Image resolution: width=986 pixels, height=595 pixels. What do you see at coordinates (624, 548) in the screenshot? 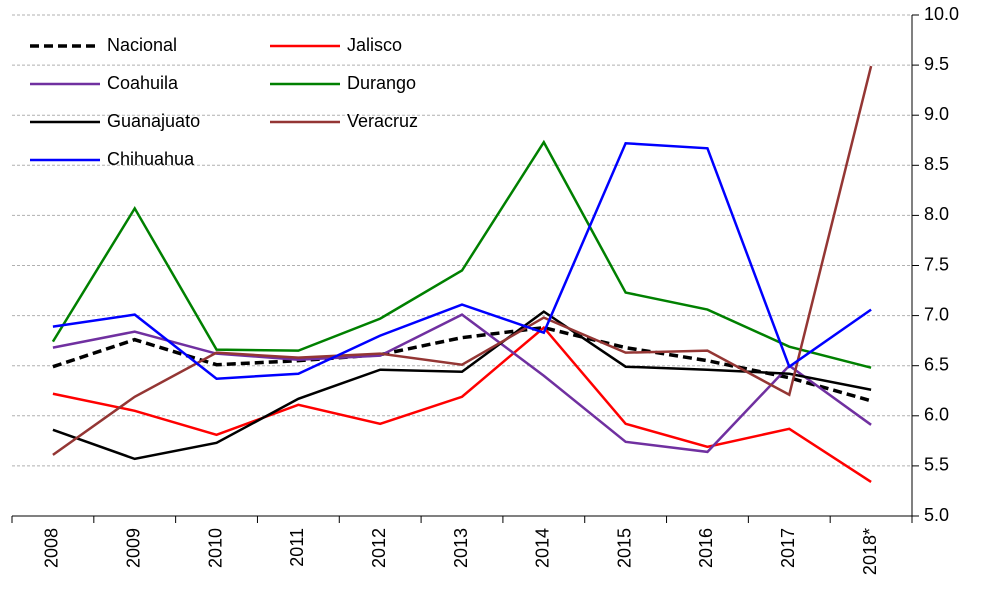
I see `x-tick-label: 2015` at bounding box center [624, 548].